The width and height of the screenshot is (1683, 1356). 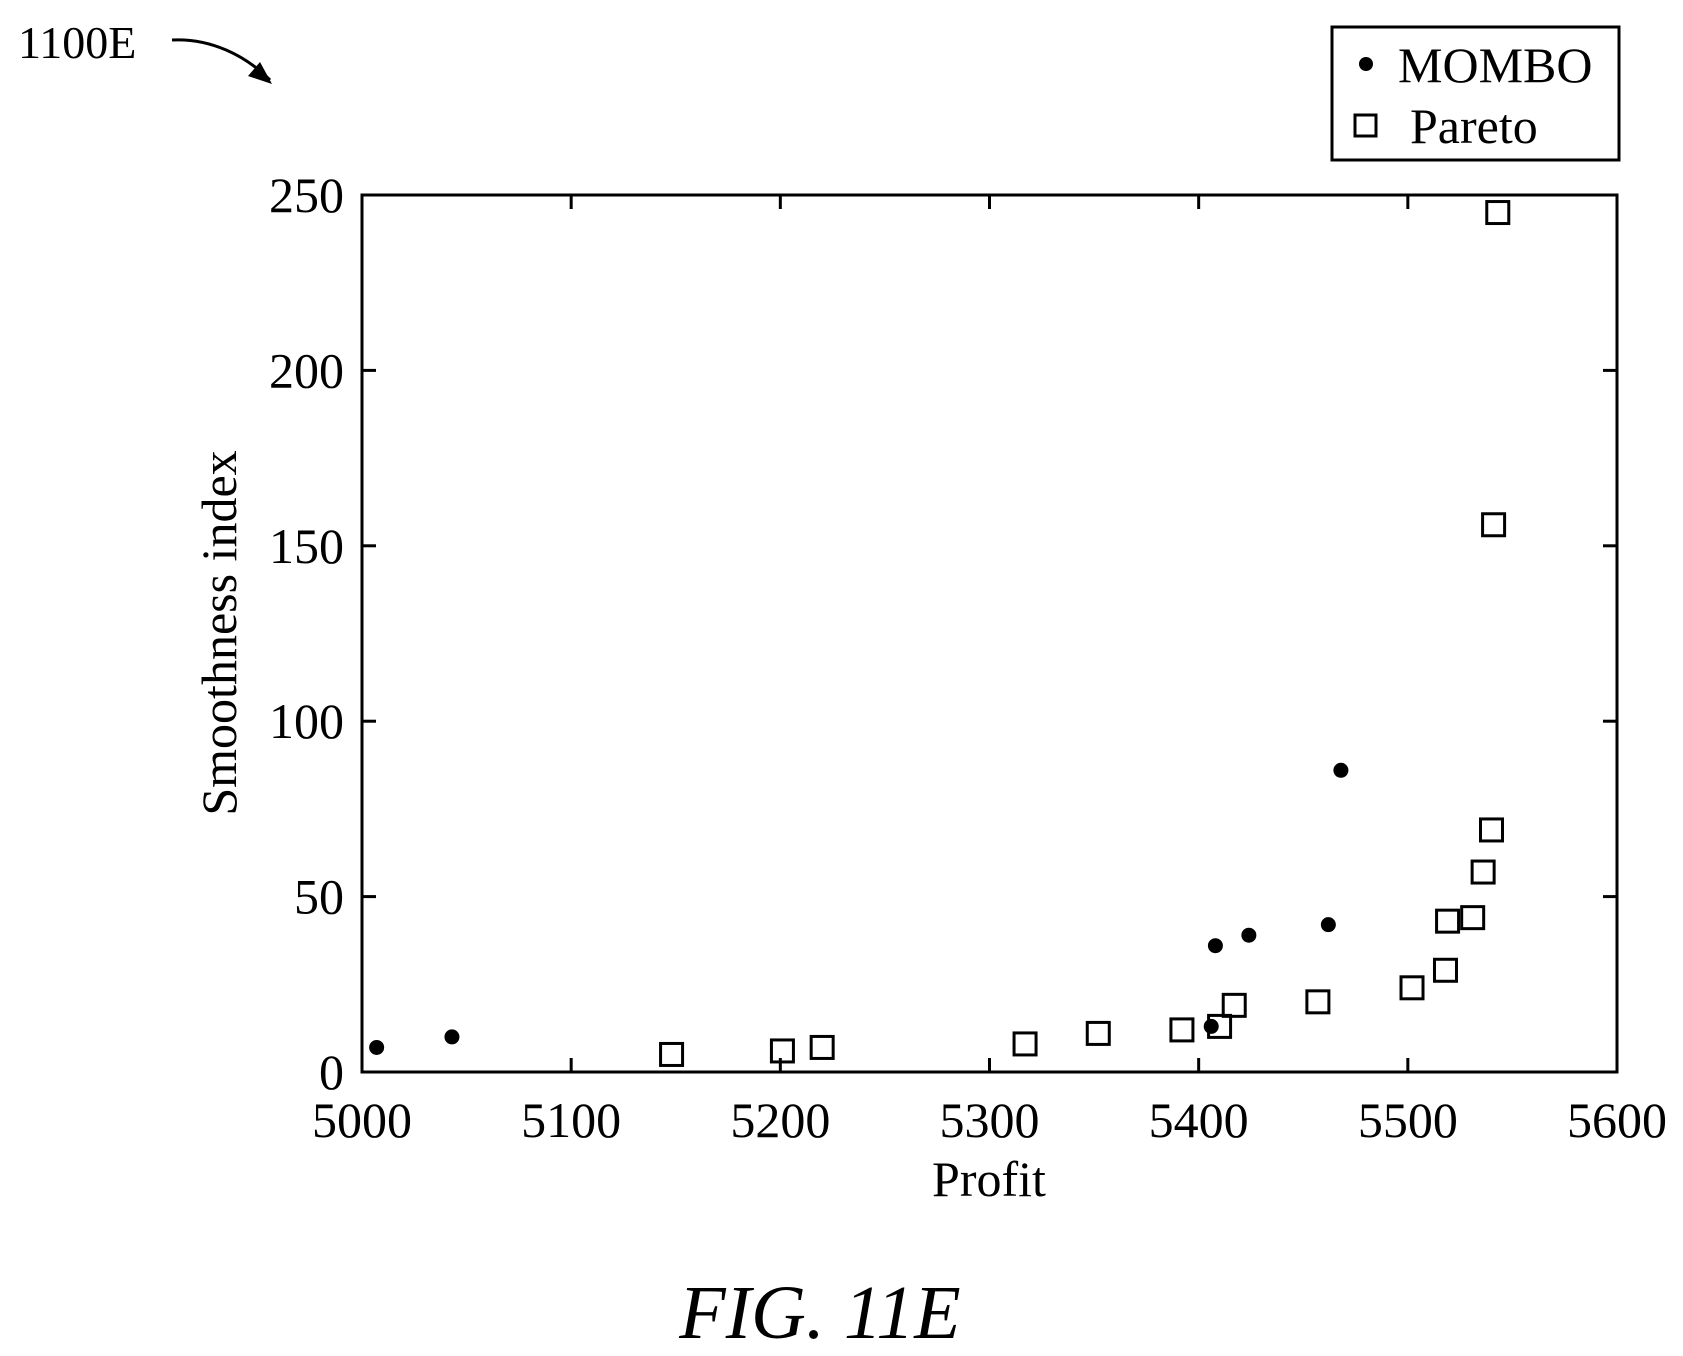 What do you see at coordinates (331, 1072) in the screenshot?
I see `y-tick-label: 0` at bounding box center [331, 1072].